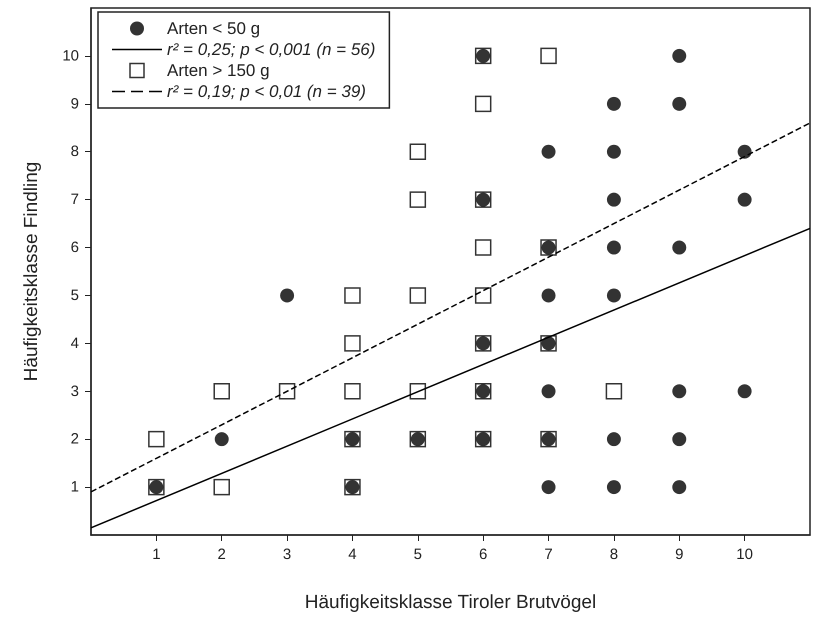 The height and width of the screenshot is (621, 814). I want to click on x-tick-label: 5, so click(418, 554).